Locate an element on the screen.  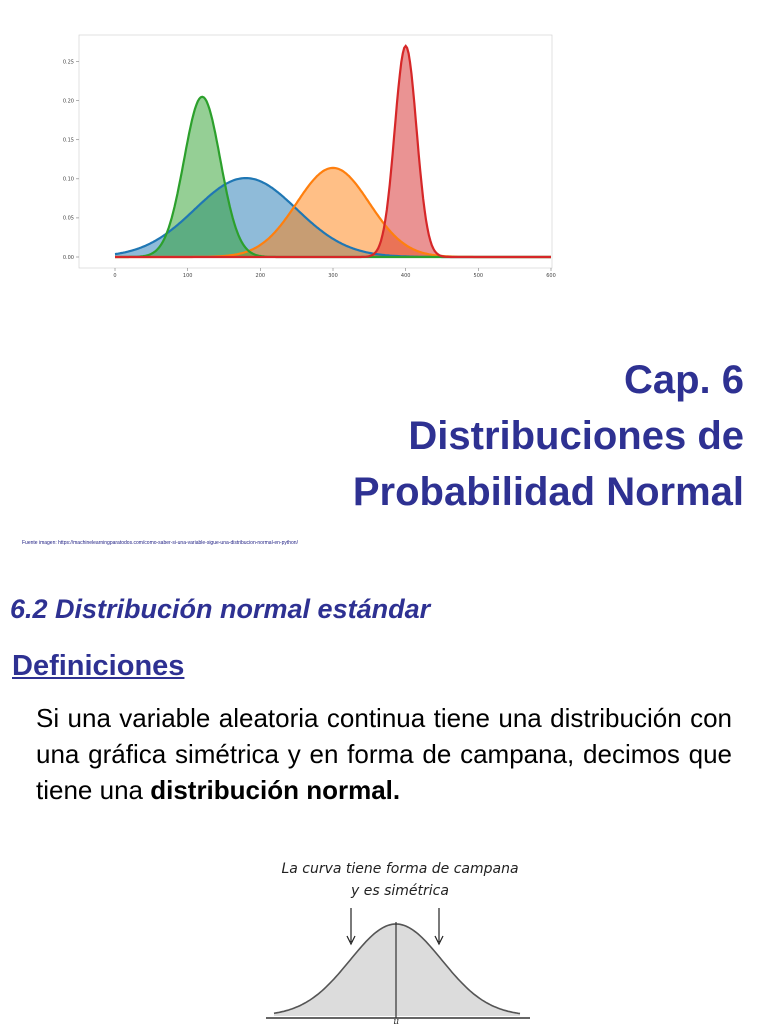
bell-curve-fill is located at coordinates (397, 970).